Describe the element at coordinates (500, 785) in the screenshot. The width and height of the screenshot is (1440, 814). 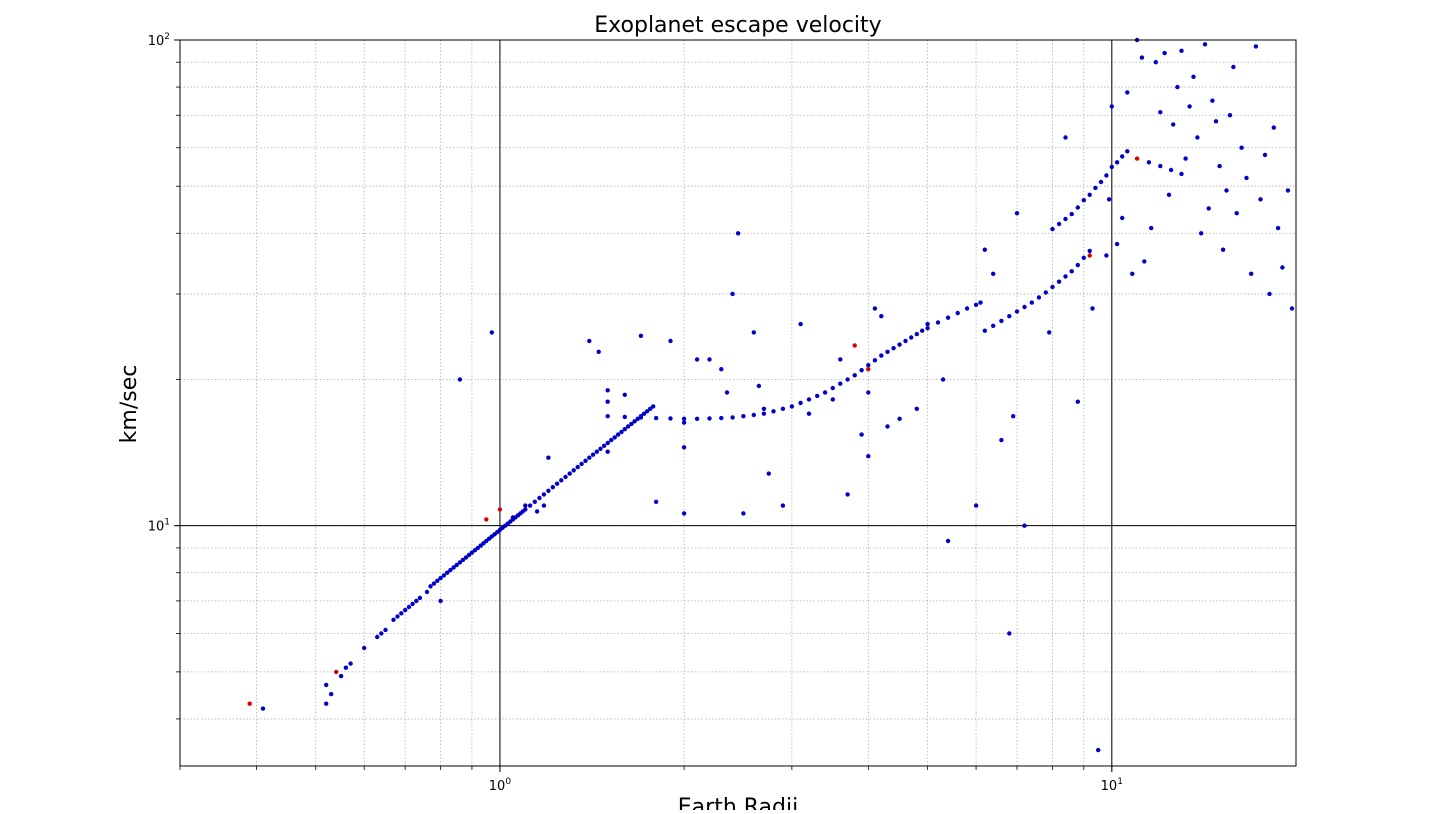
I see `x-tick-label: 100` at that location.